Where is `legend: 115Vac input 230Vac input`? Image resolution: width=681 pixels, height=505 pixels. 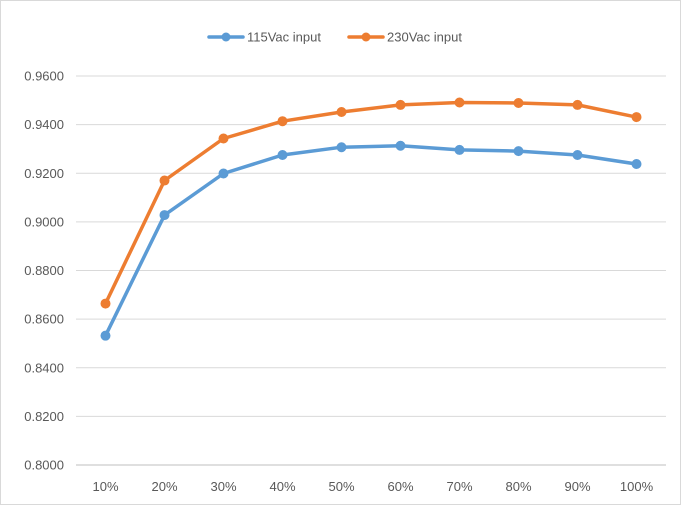 legend: 115Vac input 230Vac input is located at coordinates (335, 37).